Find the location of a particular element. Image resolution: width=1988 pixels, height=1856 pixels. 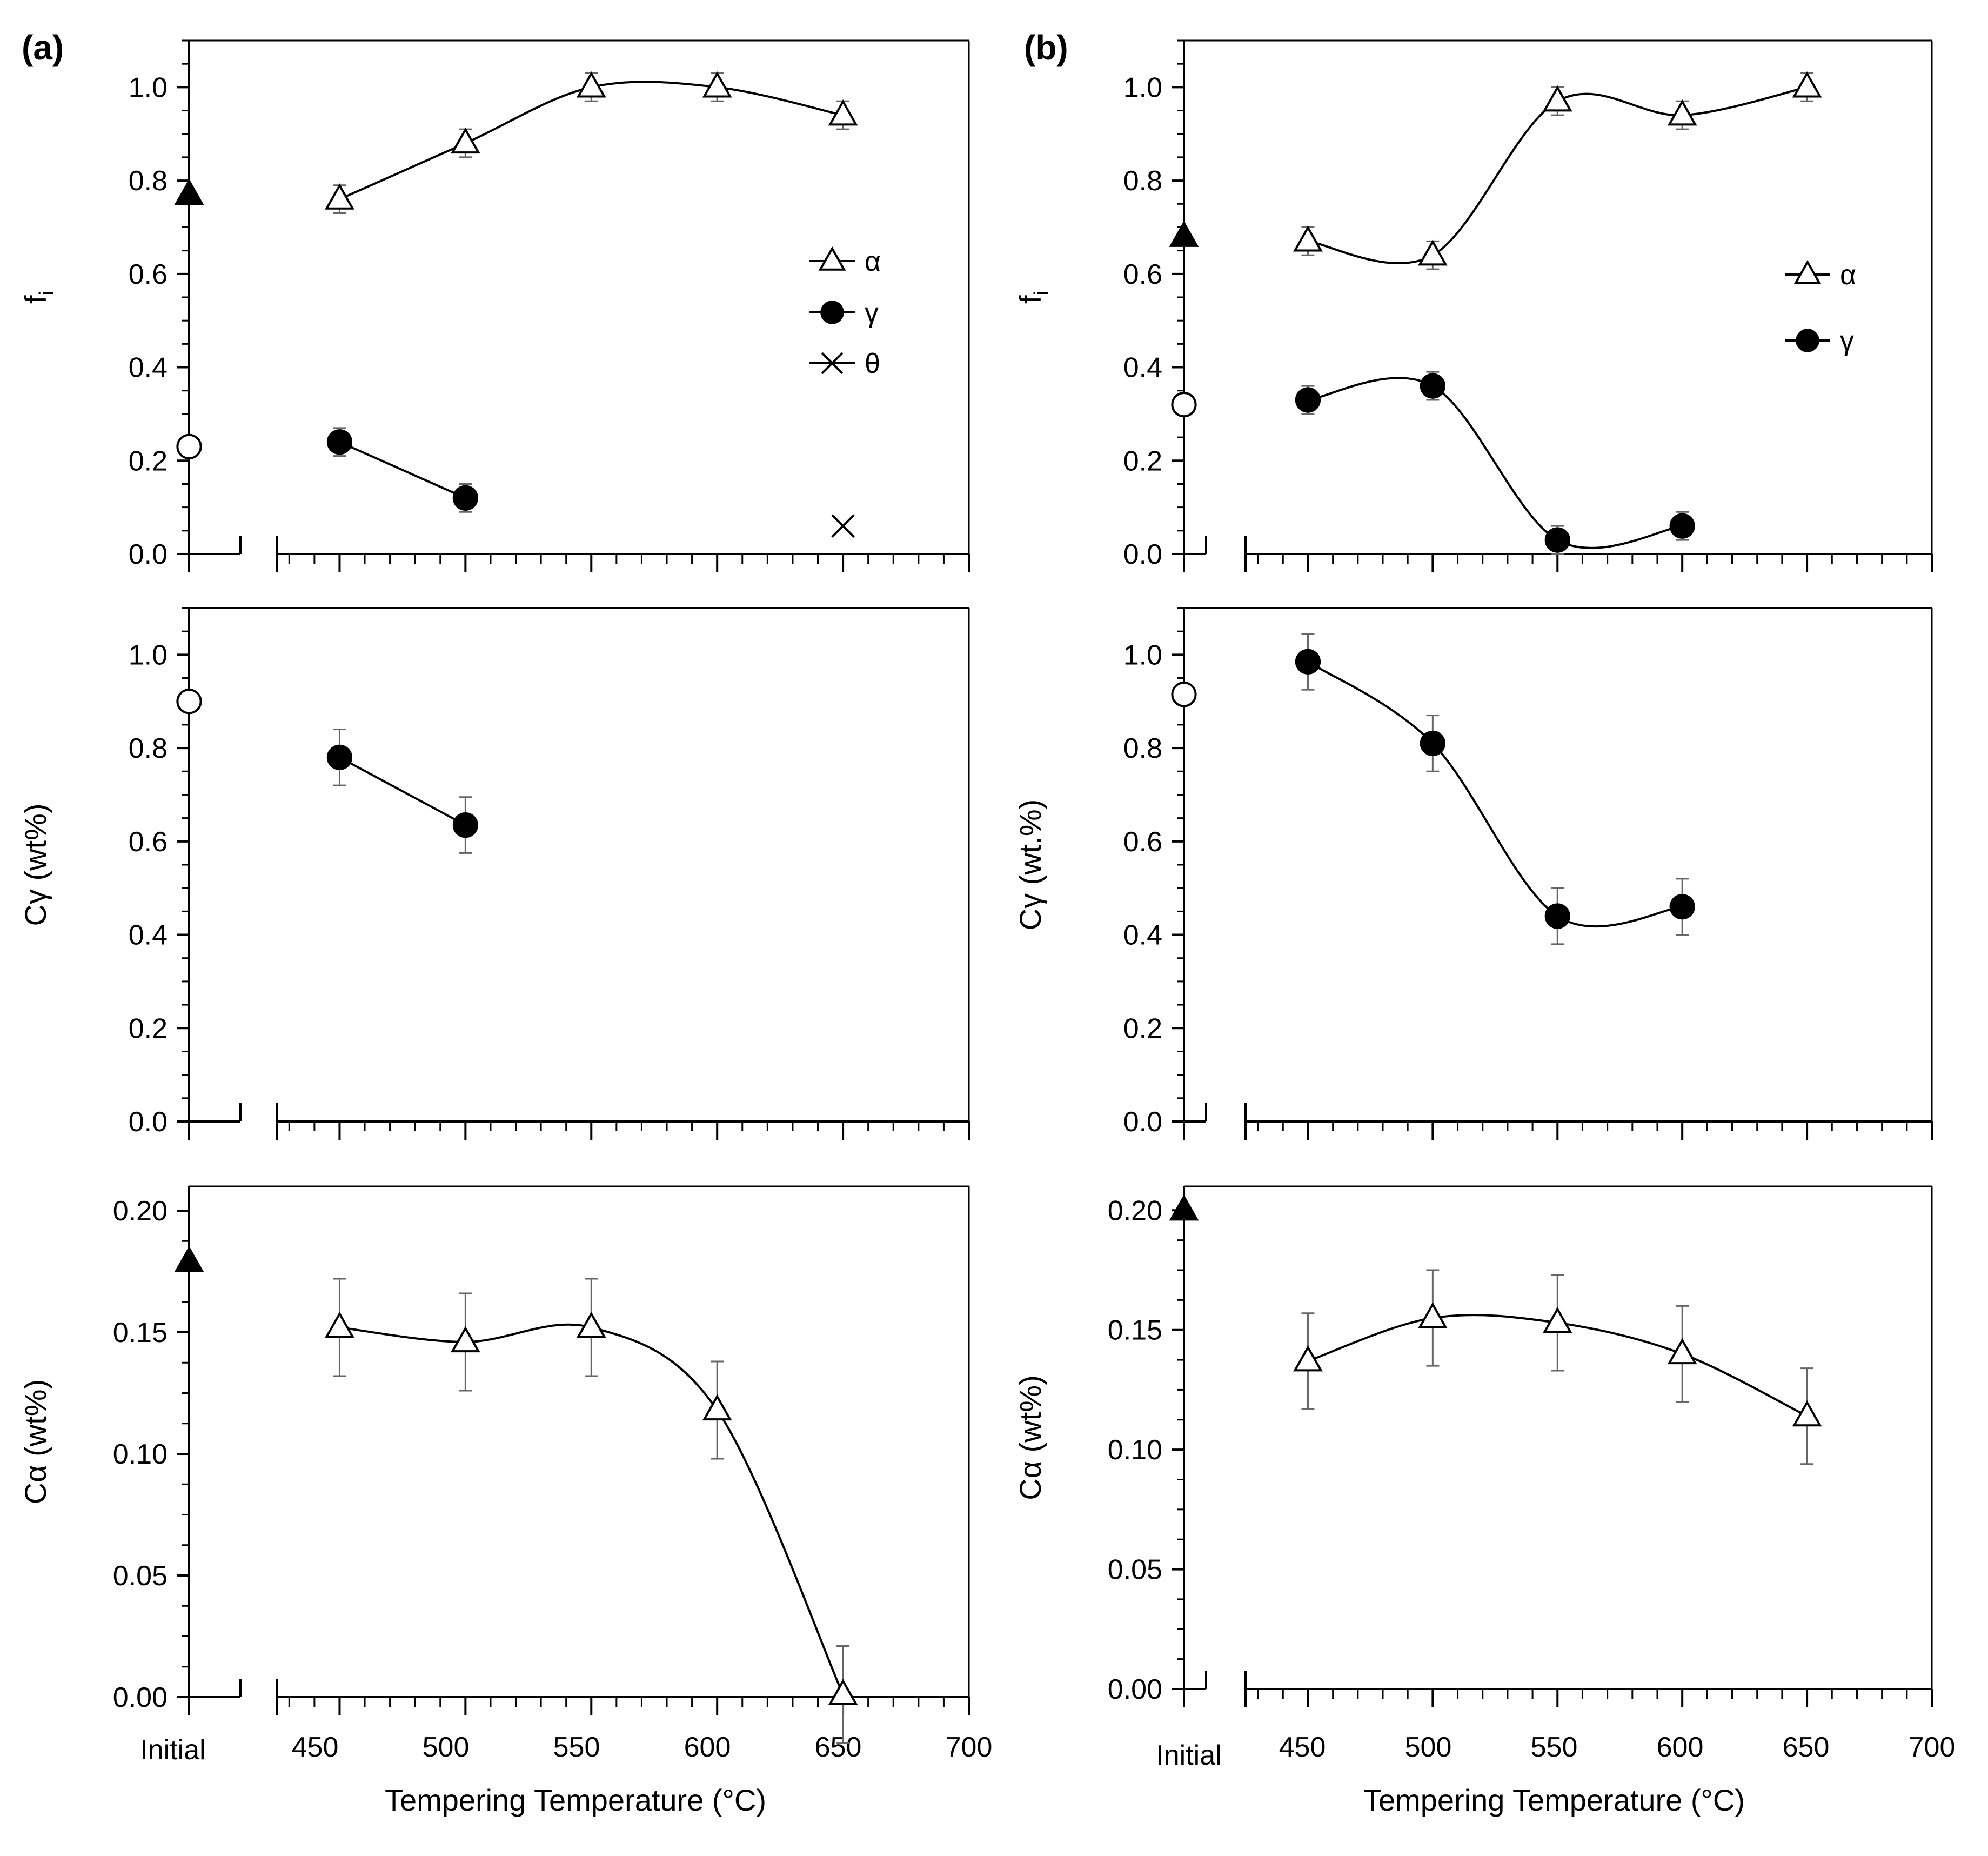

x-tick-label: 550 is located at coordinates (576, 1747).